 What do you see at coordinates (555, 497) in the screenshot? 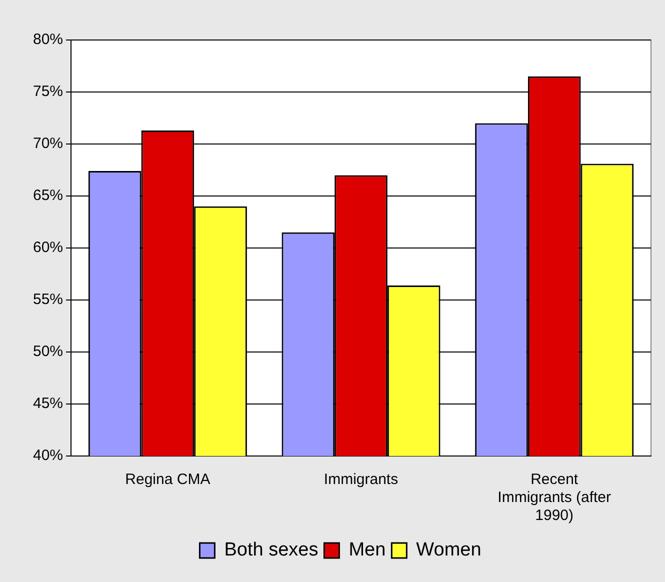
I see `x-tick-label: Recent Immigrants (after 1990)` at bounding box center [555, 497].